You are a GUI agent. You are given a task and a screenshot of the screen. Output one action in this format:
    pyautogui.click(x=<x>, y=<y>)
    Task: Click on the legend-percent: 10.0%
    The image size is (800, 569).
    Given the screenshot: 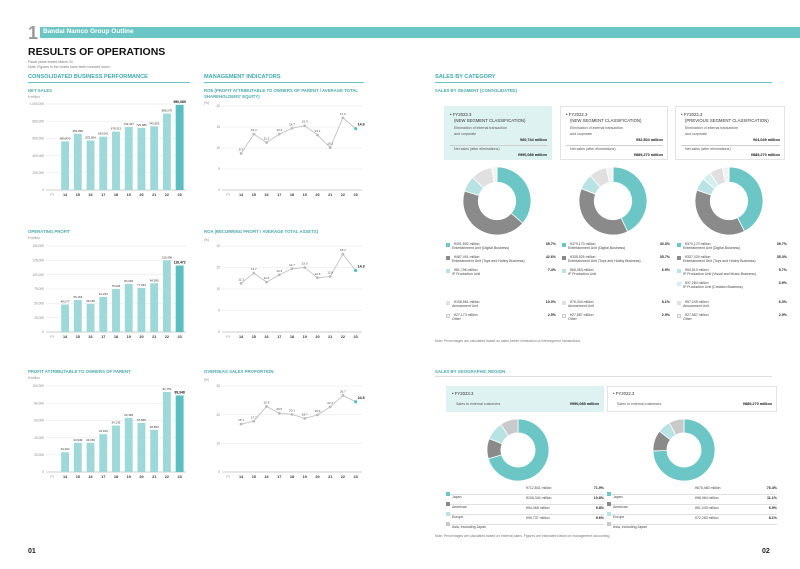 What is the action you would take?
    pyautogui.click(x=550, y=302)
    